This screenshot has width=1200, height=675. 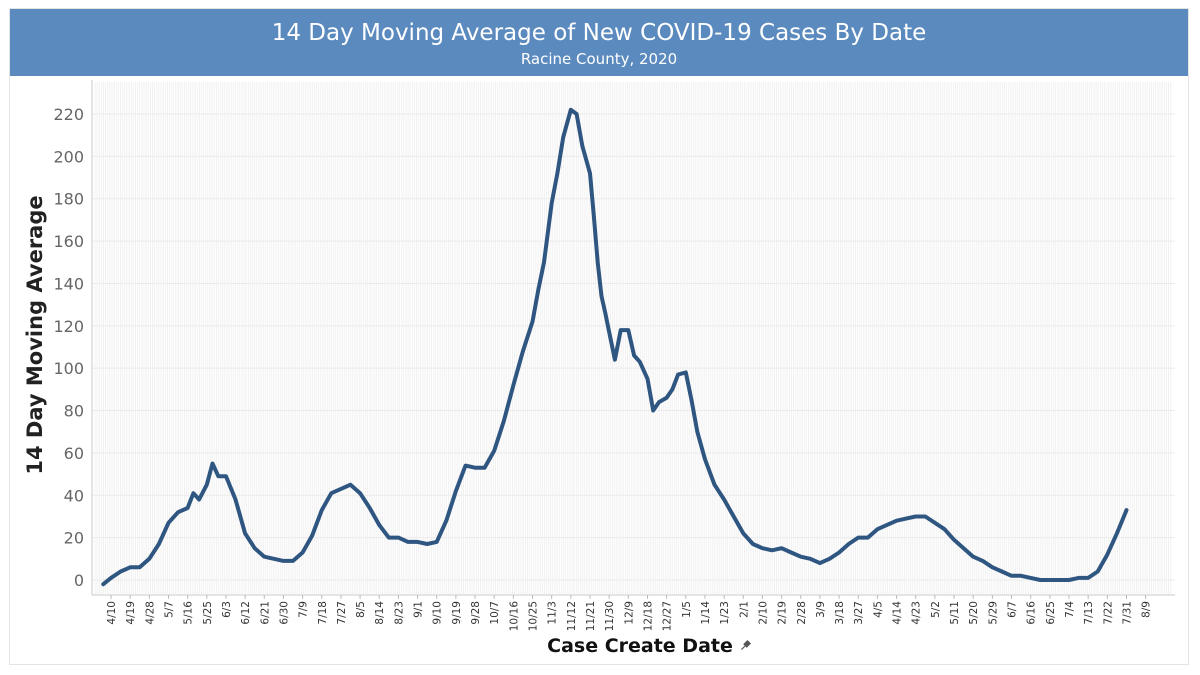 What do you see at coordinates (955, 613) in the screenshot?
I see `x-tick-label: 5/11` at bounding box center [955, 613].